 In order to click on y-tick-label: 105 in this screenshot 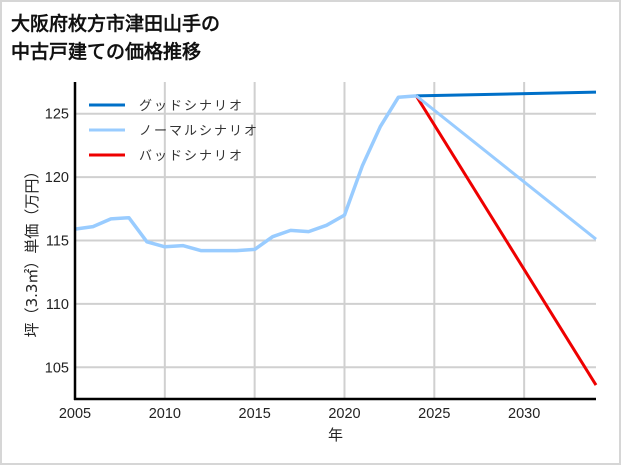, I will do `click(57, 368)`.